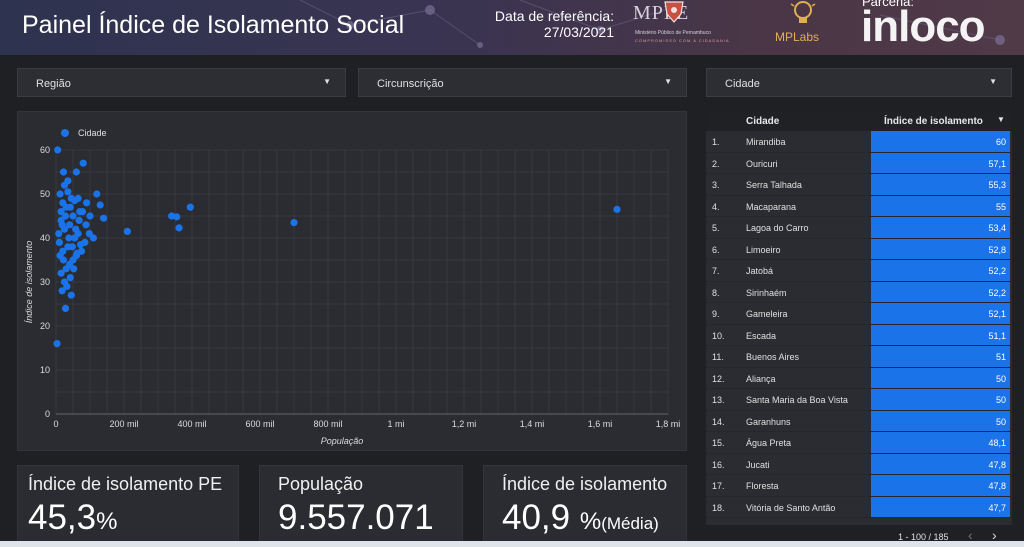 The image size is (1024, 547). What do you see at coordinates (970, 535) in the screenshot?
I see `previous-page-icon: ‹` at bounding box center [970, 535].